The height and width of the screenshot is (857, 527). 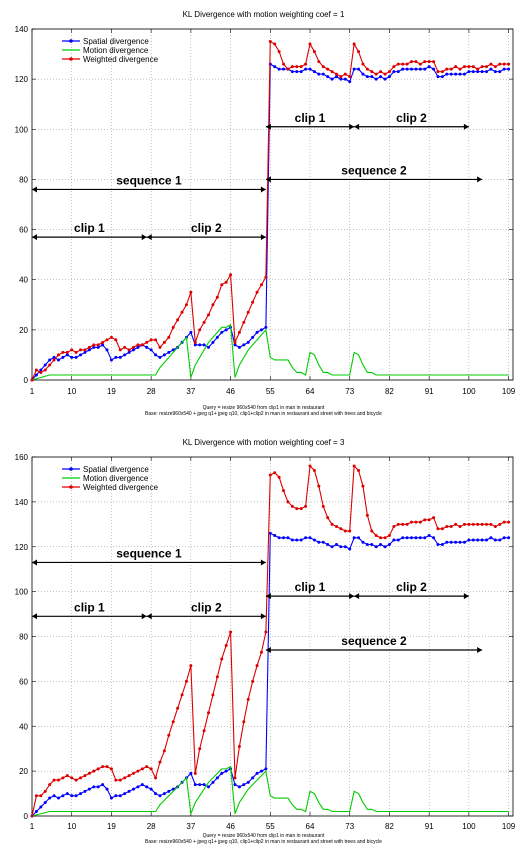 What do you see at coordinates (149, 553) in the screenshot?
I see `annotation-label: sequence 1` at bounding box center [149, 553].